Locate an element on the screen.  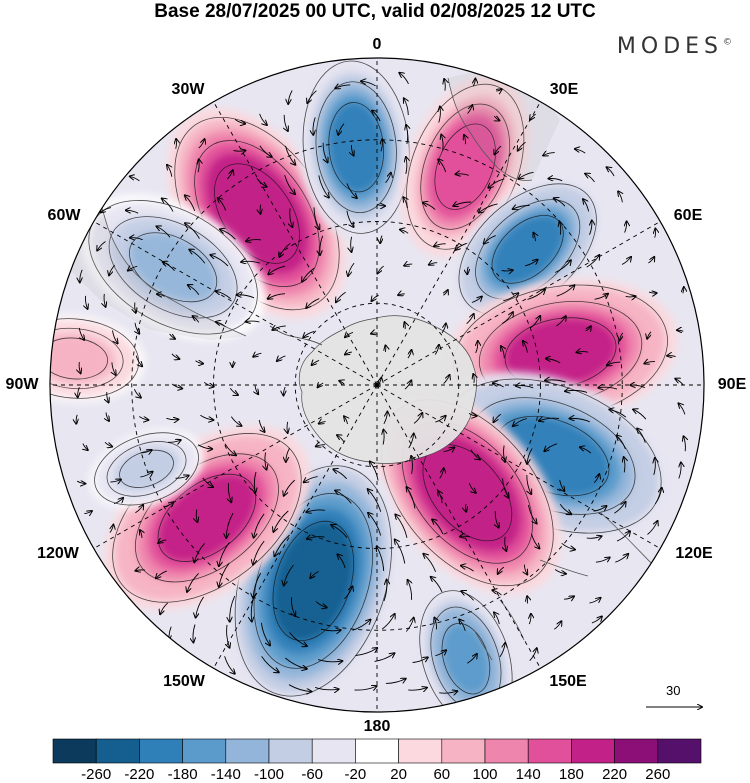
lon-label-150e: 150E is located at coordinates (568, 681).